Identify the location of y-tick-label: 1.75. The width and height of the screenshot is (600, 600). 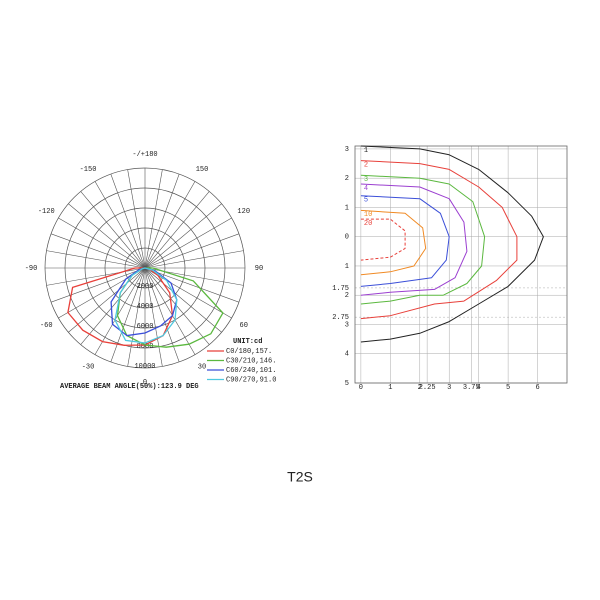
(340, 289).